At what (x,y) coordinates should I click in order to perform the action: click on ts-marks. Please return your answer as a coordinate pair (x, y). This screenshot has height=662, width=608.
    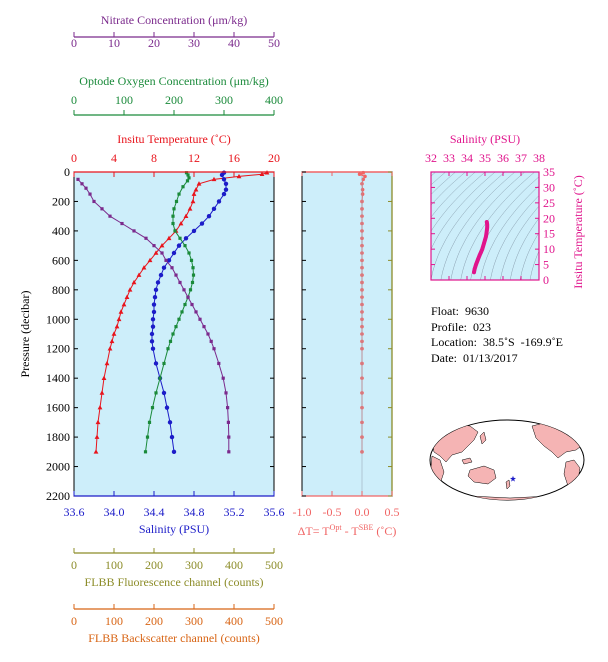
    Looking at the image, I should click on (481, 247).